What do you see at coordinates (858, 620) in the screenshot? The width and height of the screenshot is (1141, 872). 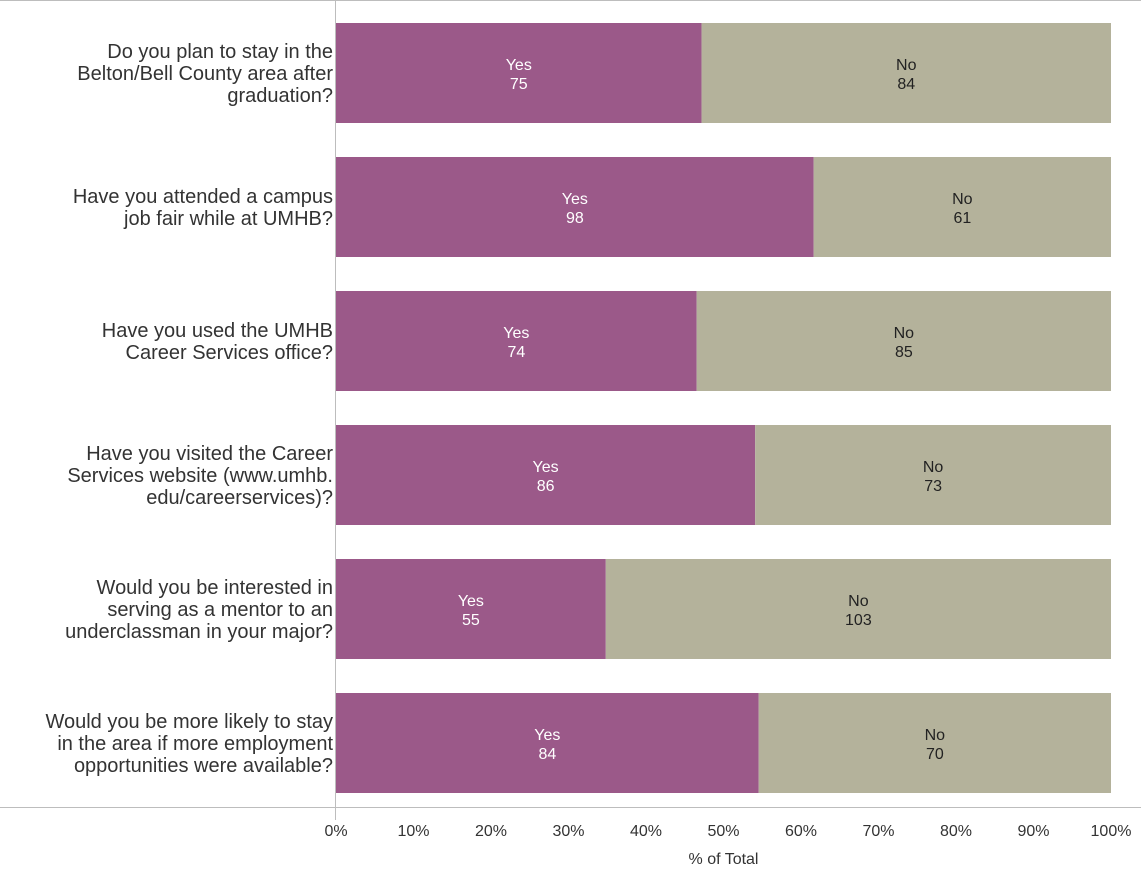 I see `data-label-no: 103` at bounding box center [858, 620].